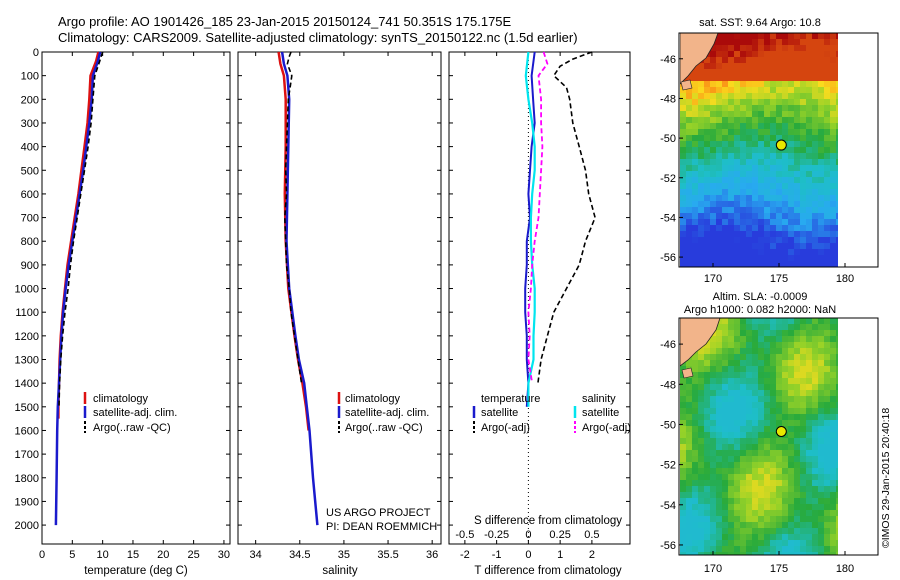 The height and width of the screenshot is (580, 900). I want to click on legend-label-s-argo: Argo(-adj), so click(606, 428).